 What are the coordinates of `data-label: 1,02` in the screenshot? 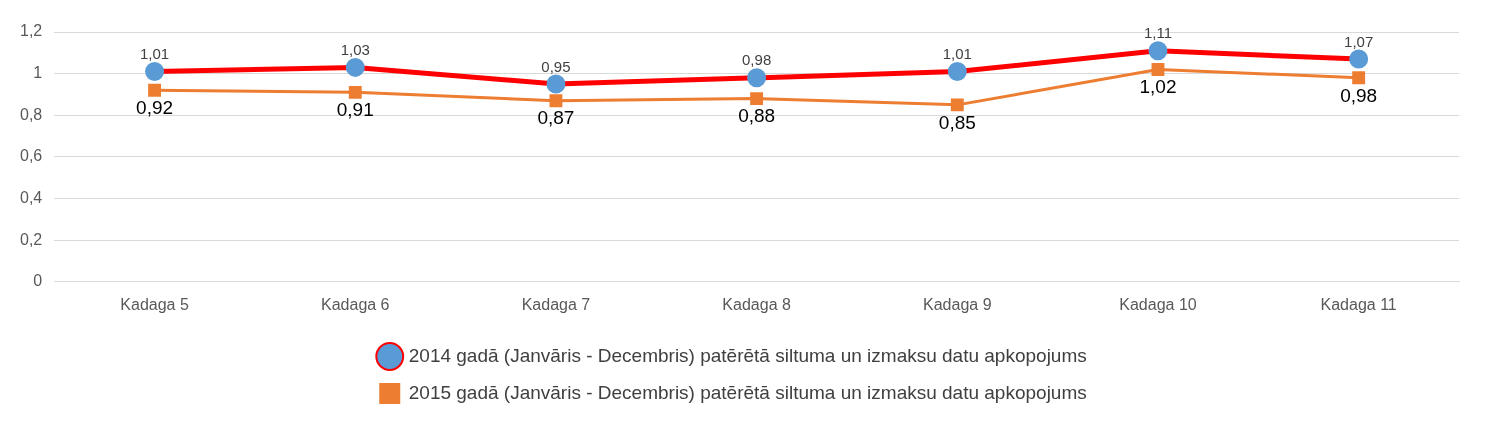 It's located at (1158, 87).